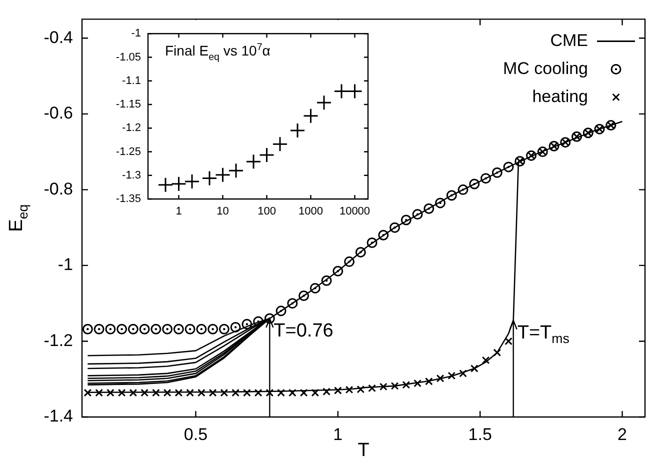 The height and width of the screenshot is (459, 651). I want to click on y-tick-label: -1.35, so click(128, 199).